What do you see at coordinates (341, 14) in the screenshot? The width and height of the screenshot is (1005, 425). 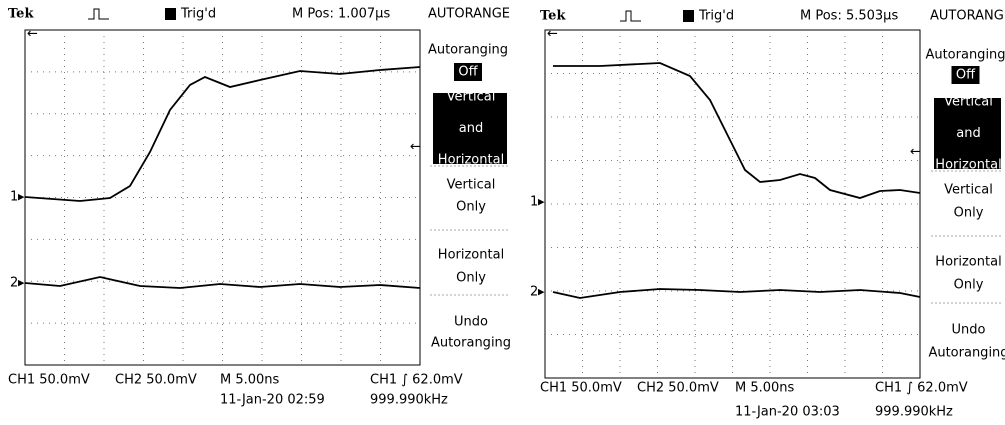 I see `position: M Pos: 1.007µs` at bounding box center [341, 14].